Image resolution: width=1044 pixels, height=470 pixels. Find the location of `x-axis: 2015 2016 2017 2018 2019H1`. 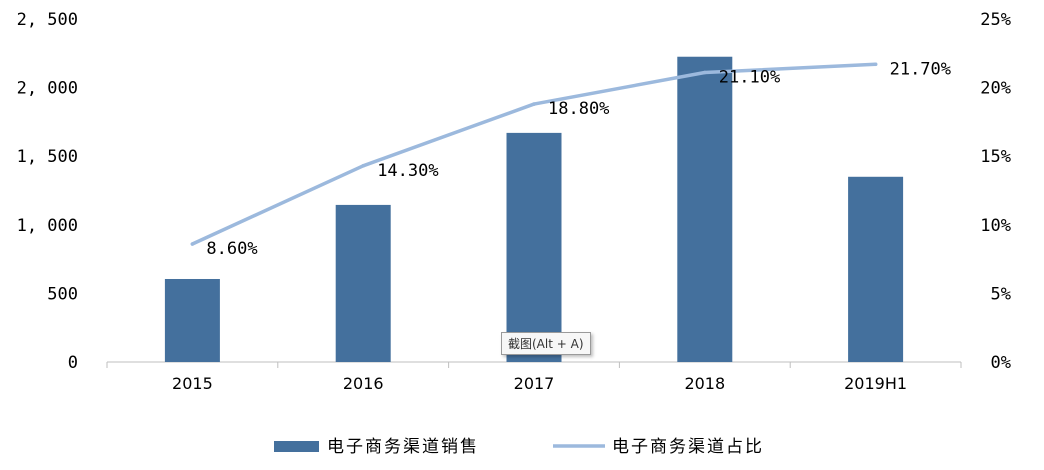

x-axis: 2015 2016 2017 2018 2019H1 is located at coordinates (534, 377).